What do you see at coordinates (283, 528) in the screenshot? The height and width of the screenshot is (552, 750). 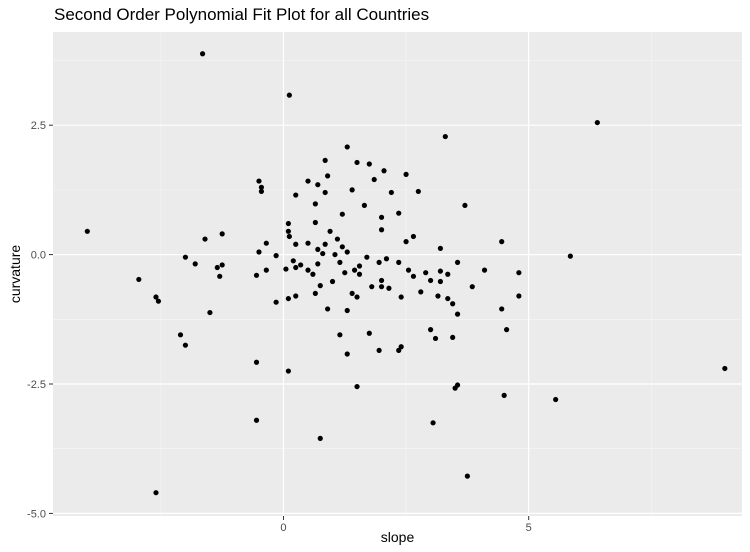 I see `x-tick-label: 0` at bounding box center [283, 528].